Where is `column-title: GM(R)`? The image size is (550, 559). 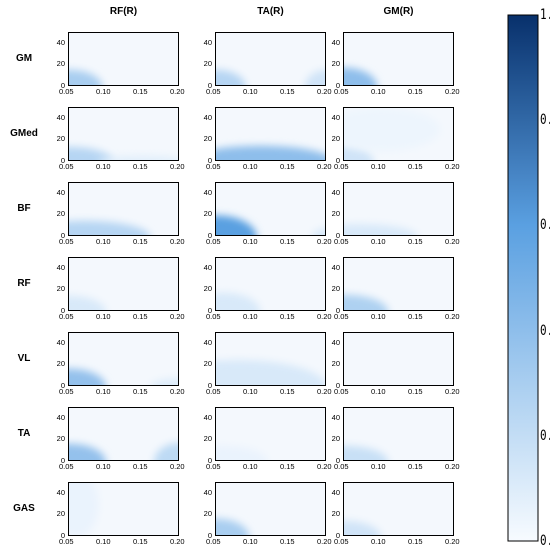 column-title: GM(R) is located at coordinates (398, 11).